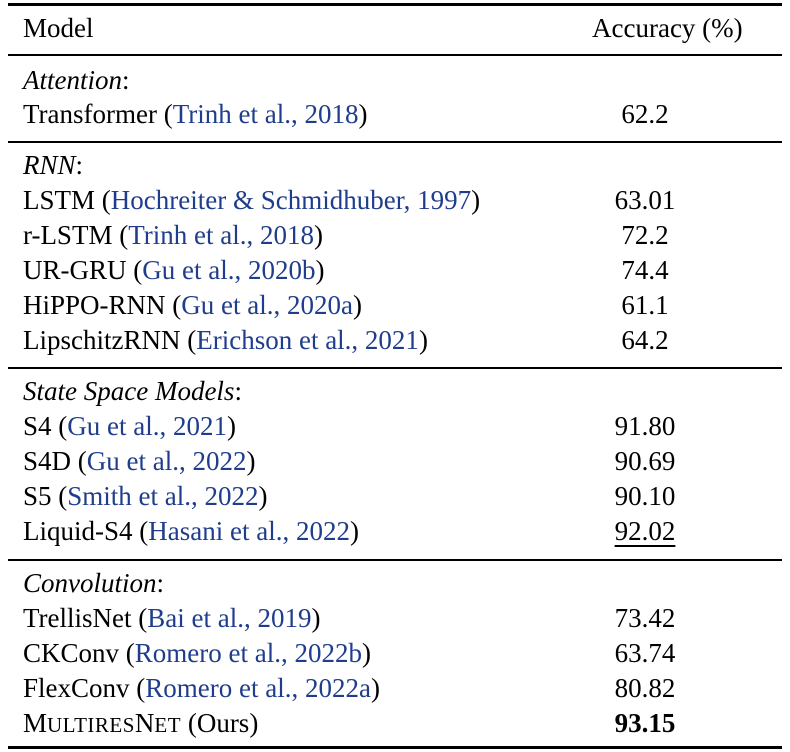 Image resolution: width=790 pixels, height=752 pixels. What do you see at coordinates (395, 235) in the screenshot?
I see `table-row: r-LSTM (Trinh et al., 2018) 72.2` at bounding box center [395, 235].